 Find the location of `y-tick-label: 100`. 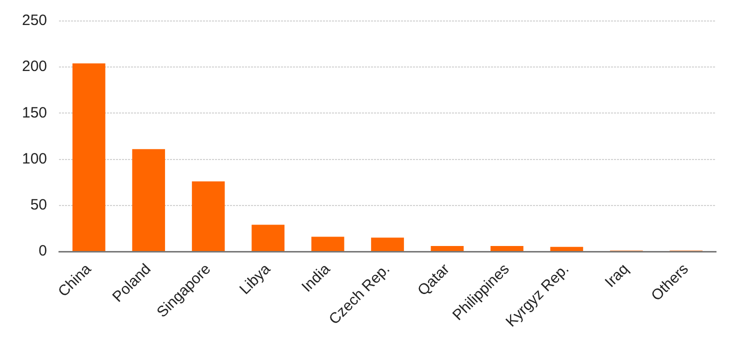

y-tick-label: 100 is located at coordinates (35, 159).